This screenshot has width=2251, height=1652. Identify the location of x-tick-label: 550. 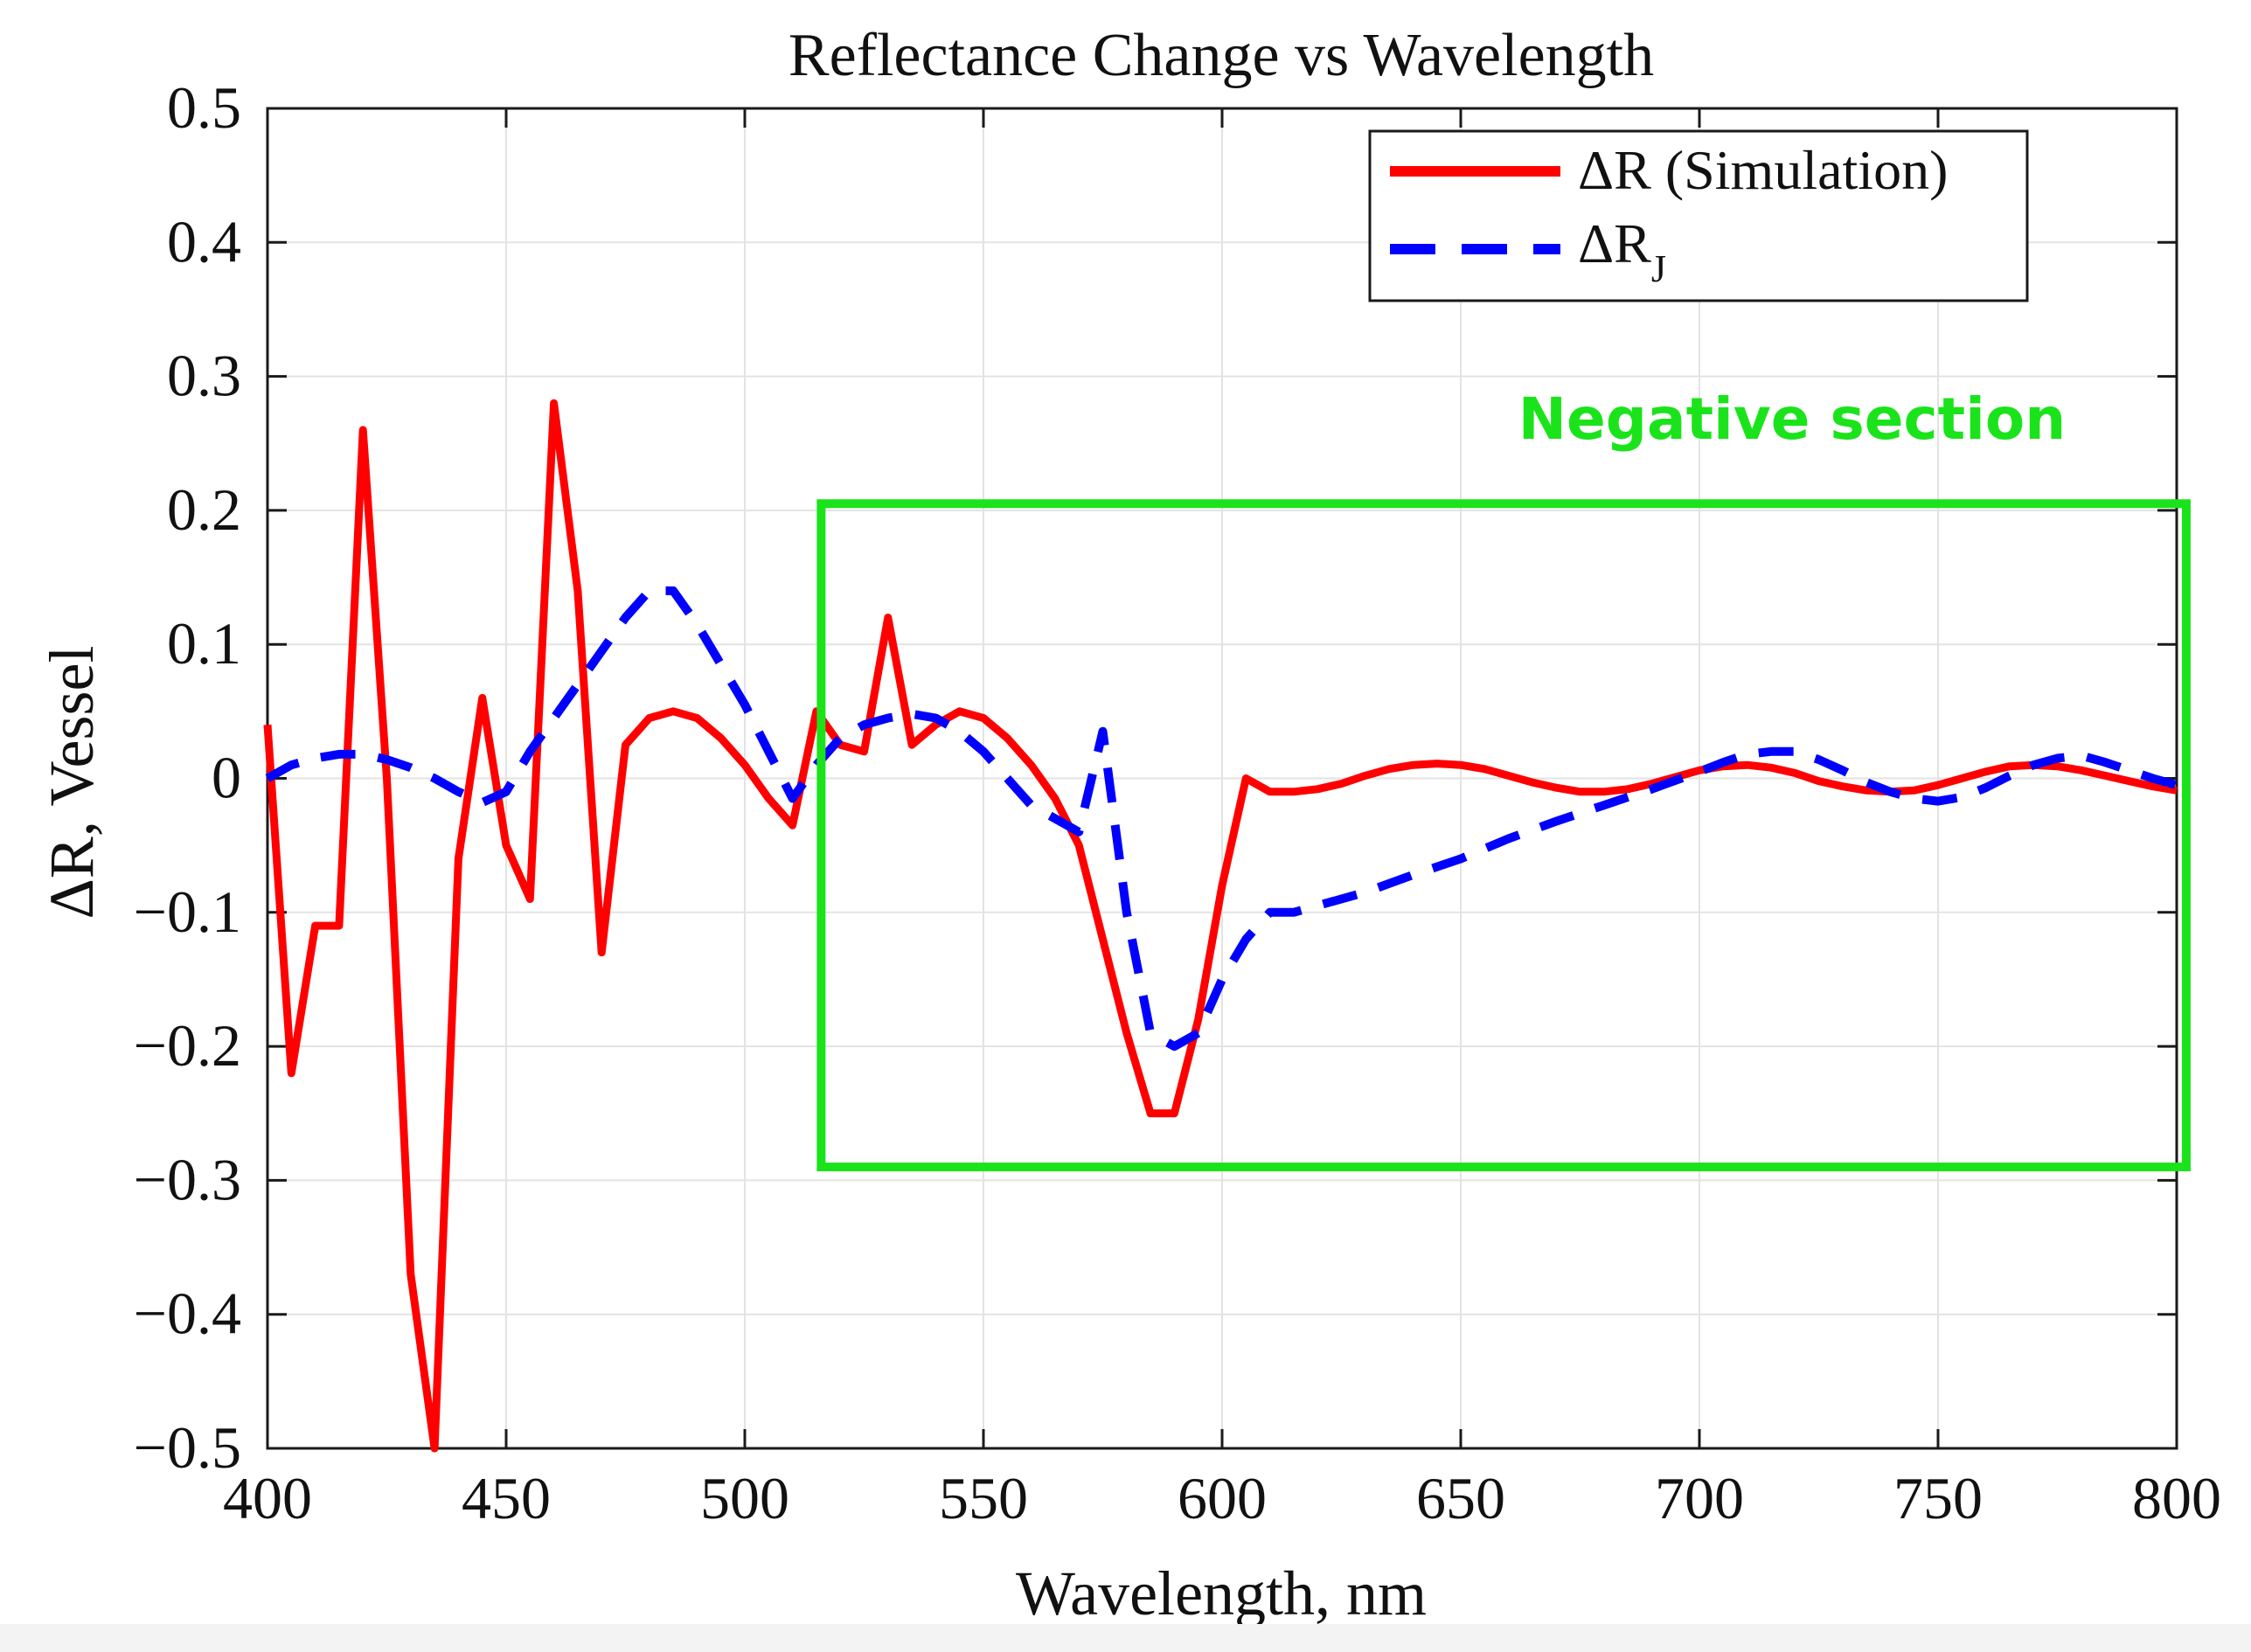
(983, 1498).